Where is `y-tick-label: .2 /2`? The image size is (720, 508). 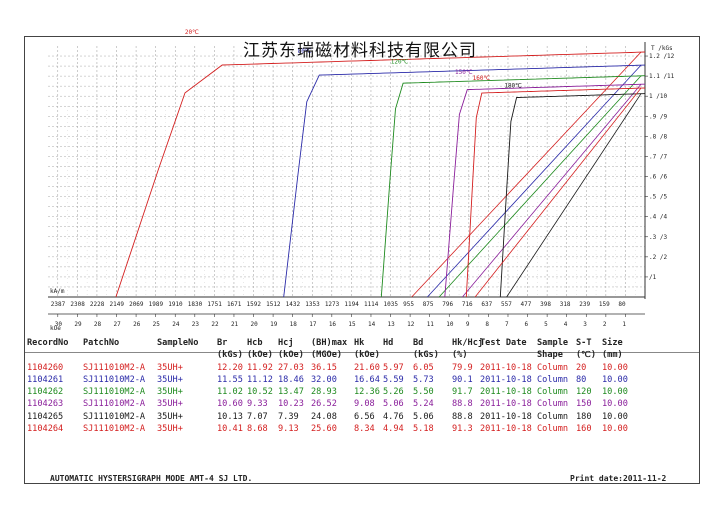
y-tick-label: .2 /2 is located at coordinates (658, 257).